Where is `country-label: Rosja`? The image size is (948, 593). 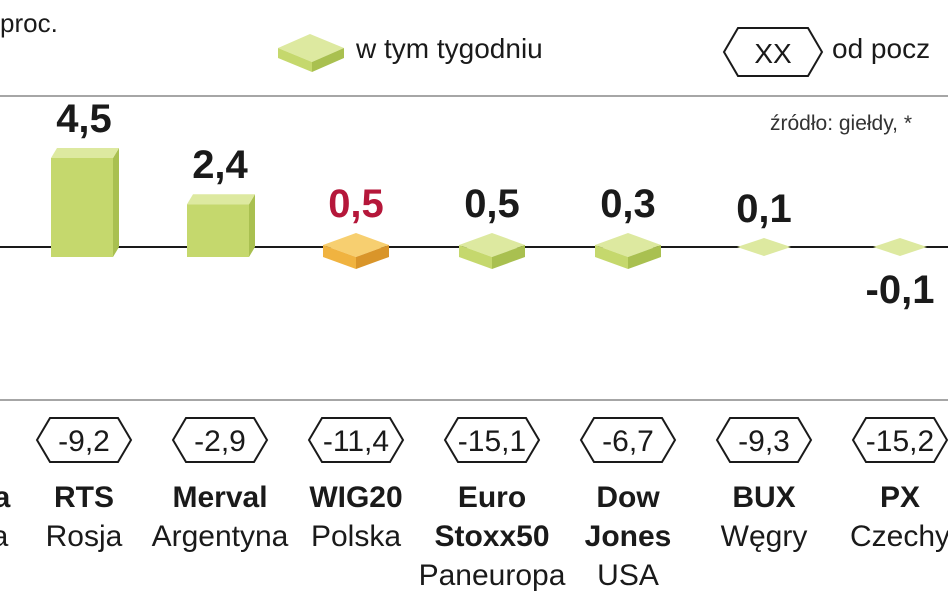
country-label: Rosja is located at coordinates (84, 536).